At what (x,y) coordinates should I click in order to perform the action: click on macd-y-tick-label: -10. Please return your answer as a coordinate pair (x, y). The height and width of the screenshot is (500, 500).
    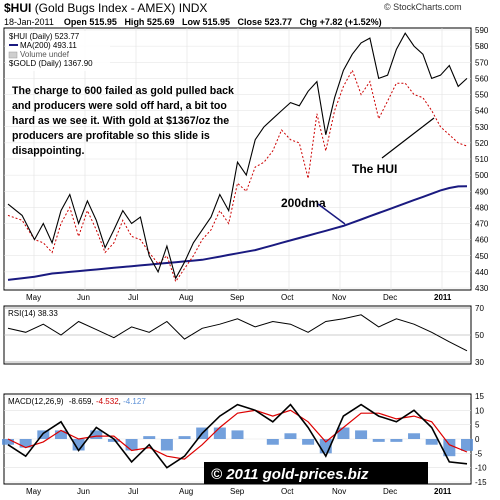
    Looking at the image, I should click on (481, 468).